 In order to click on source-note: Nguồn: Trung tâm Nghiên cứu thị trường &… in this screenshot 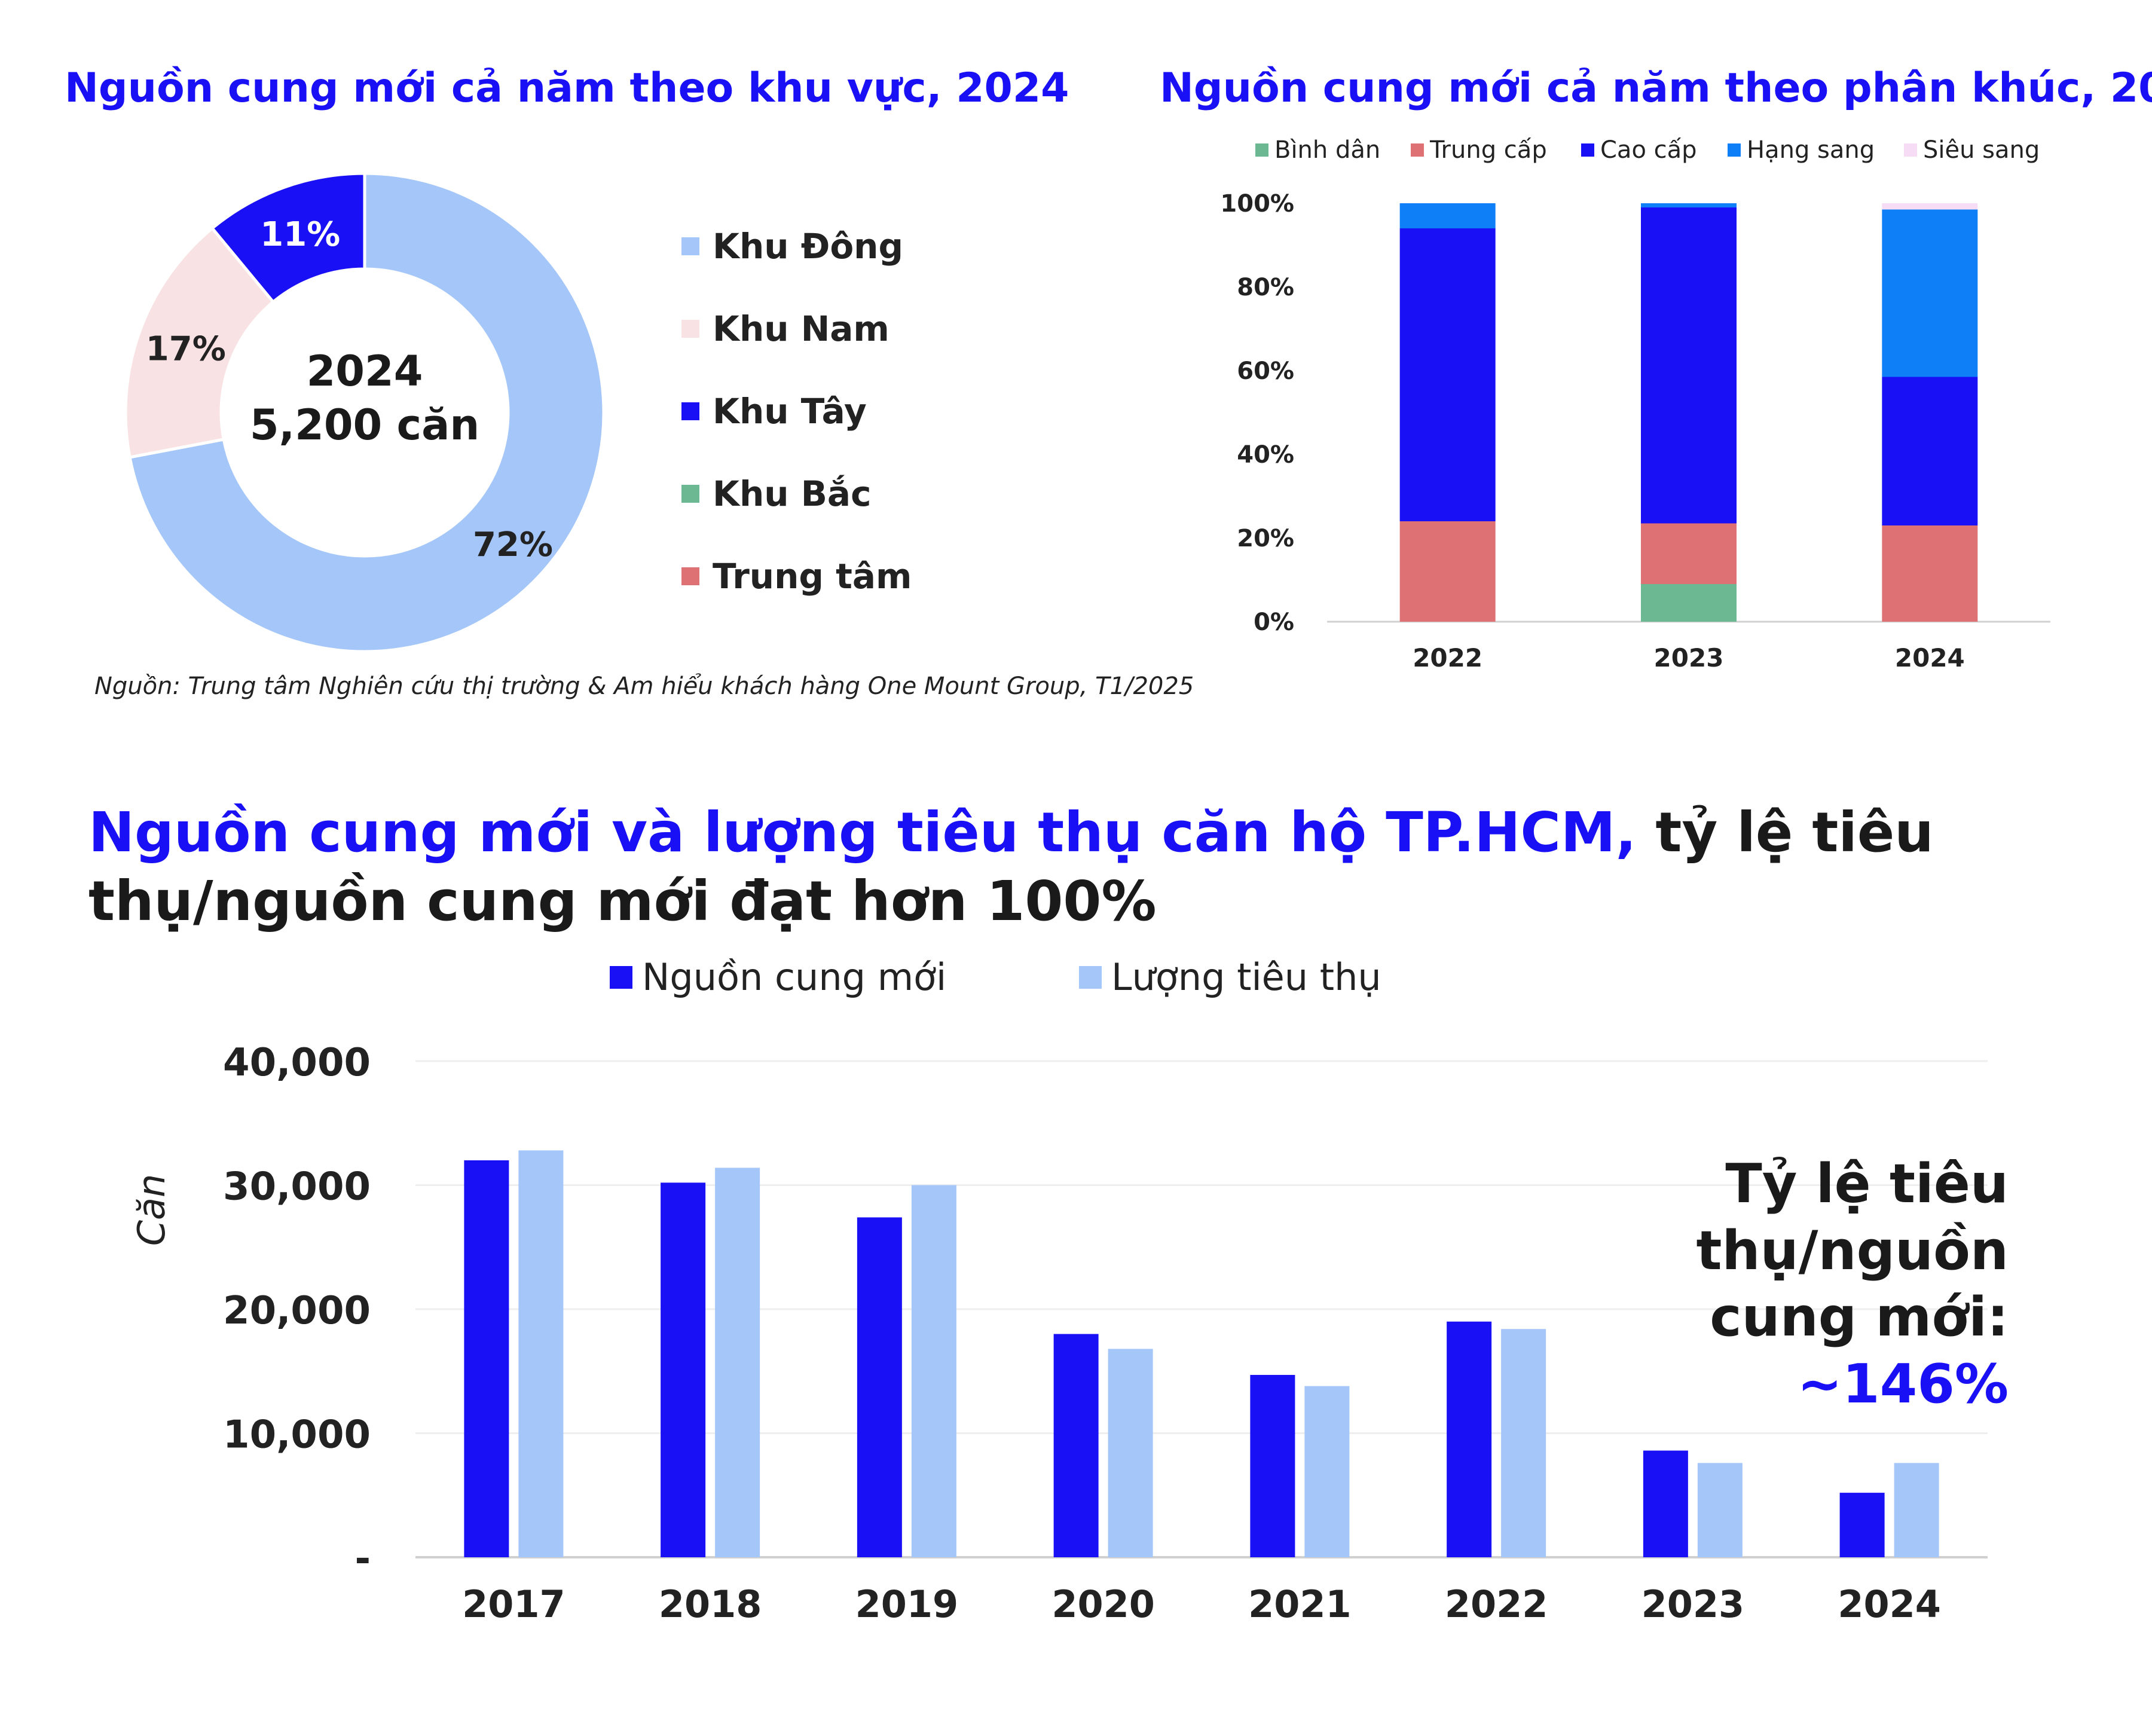, I will do `click(644, 686)`.